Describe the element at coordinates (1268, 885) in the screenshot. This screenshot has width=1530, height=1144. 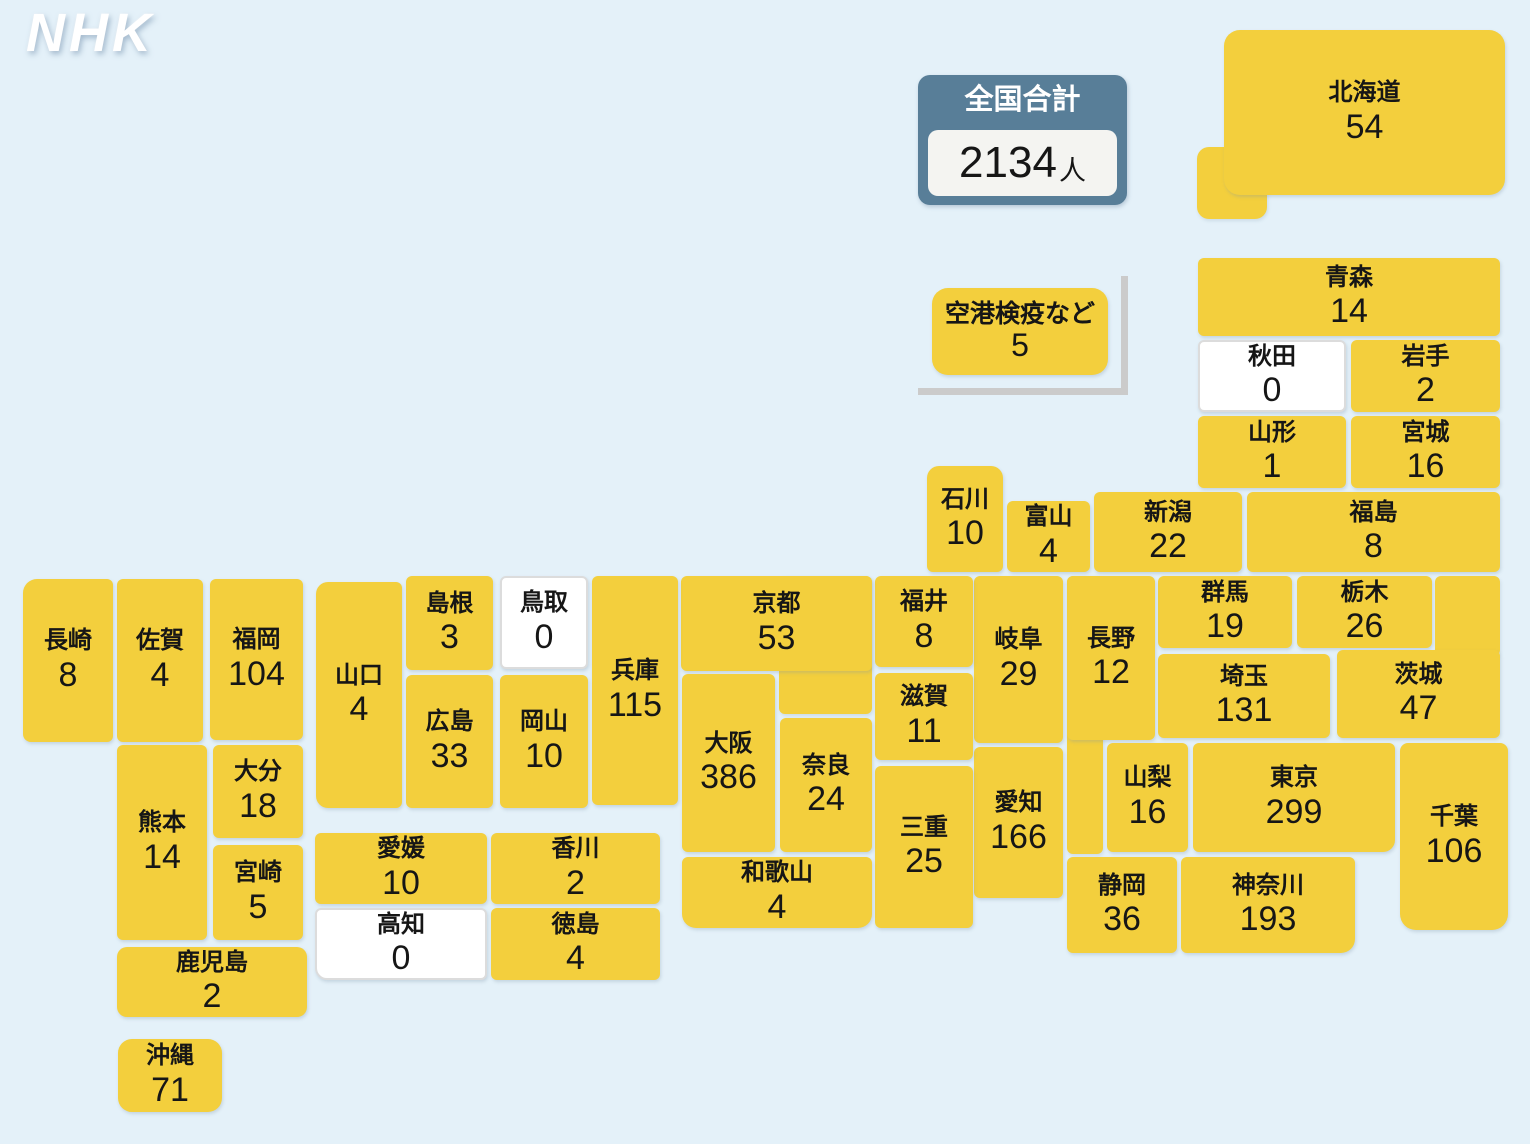
I see `prefecture-name: 神奈川` at that location.